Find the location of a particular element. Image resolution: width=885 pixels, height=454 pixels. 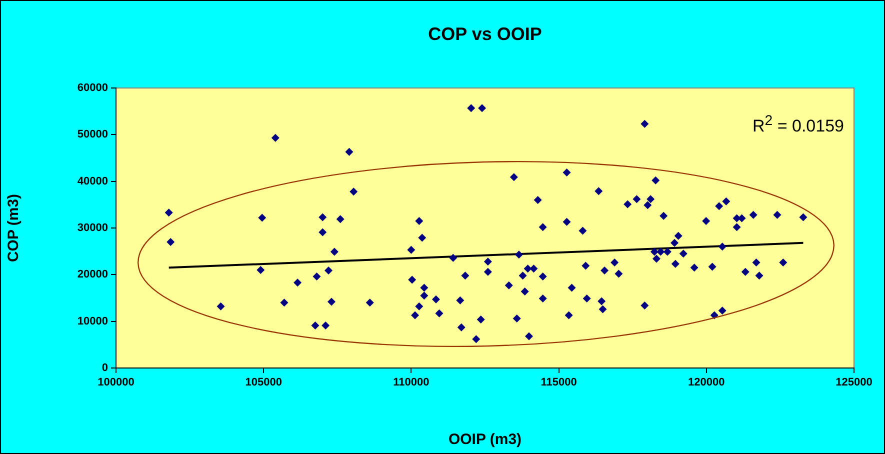

y-tick-label: 0 is located at coordinates (105, 368).